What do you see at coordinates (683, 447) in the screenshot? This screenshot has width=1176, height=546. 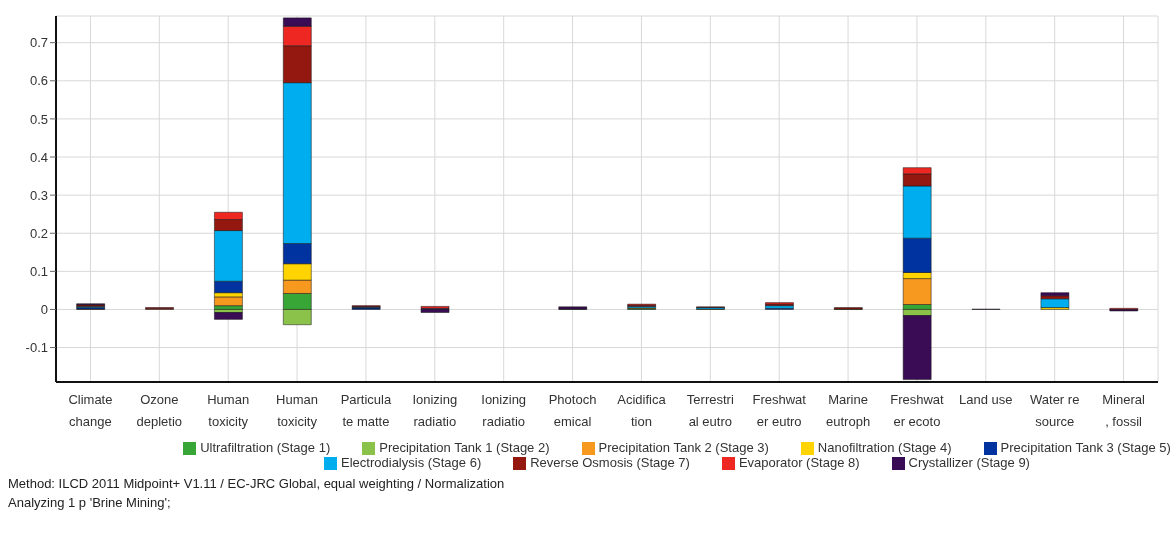 I see `legend-label: Precipitation Tank 2 (Stage 3)` at bounding box center [683, 447].